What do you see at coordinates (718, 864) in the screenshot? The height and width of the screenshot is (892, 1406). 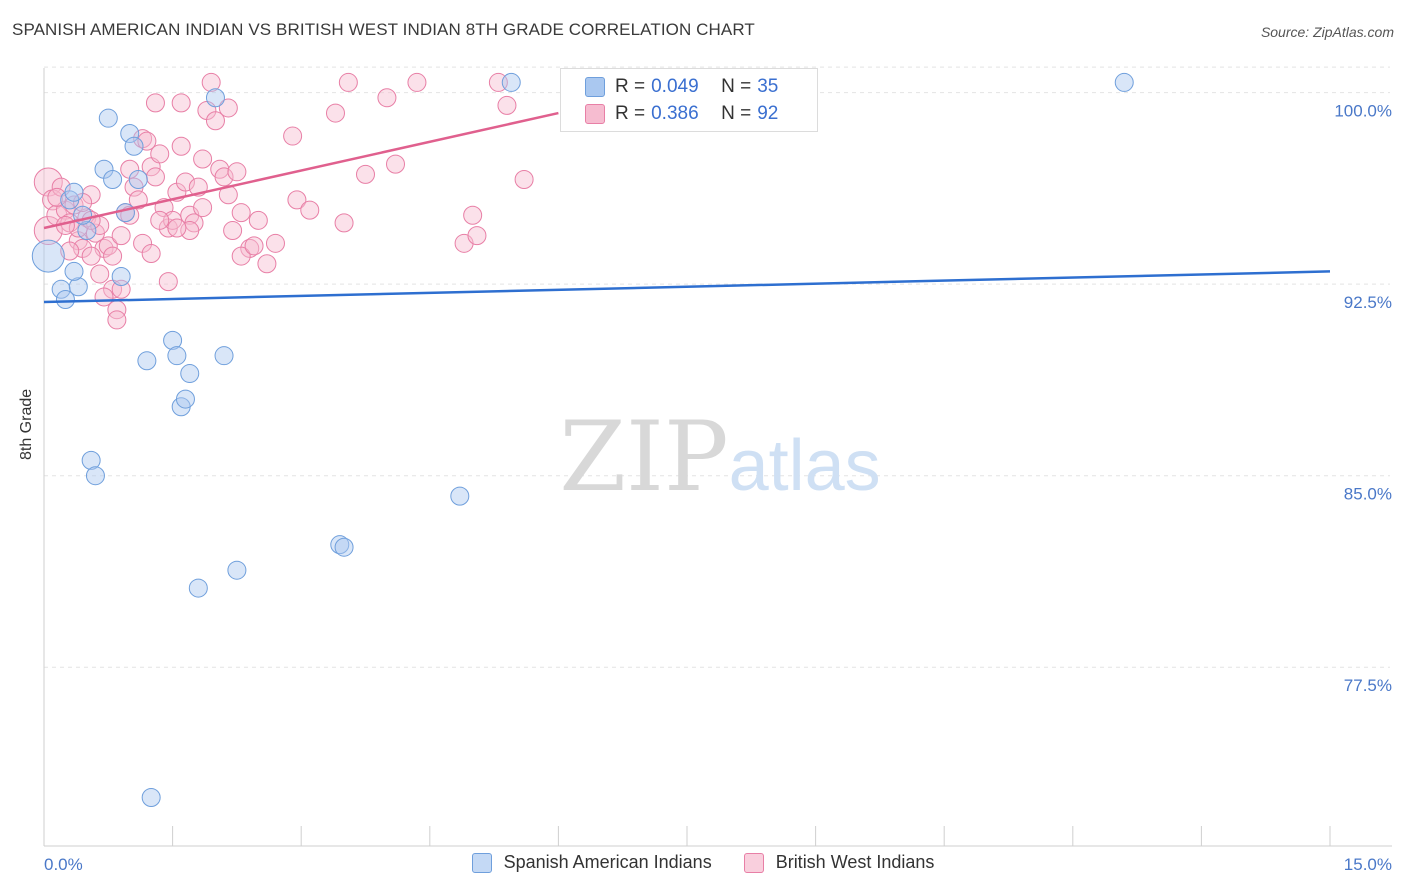 I see `x-tick-labels: 0.0% 15.0%` at bounding box center [718, 864].